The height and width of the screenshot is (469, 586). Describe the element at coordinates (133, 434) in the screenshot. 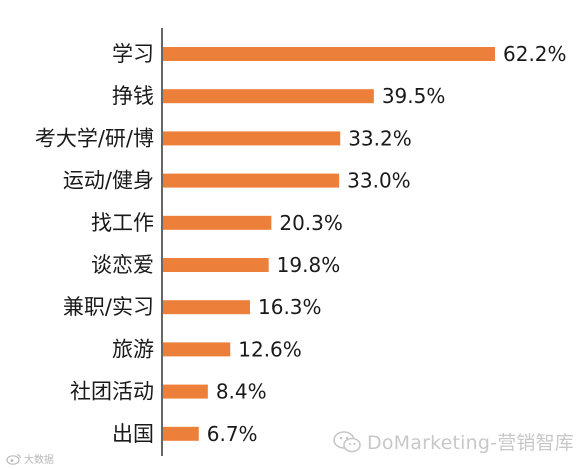

I see `category-label-9: 出国` at that location.